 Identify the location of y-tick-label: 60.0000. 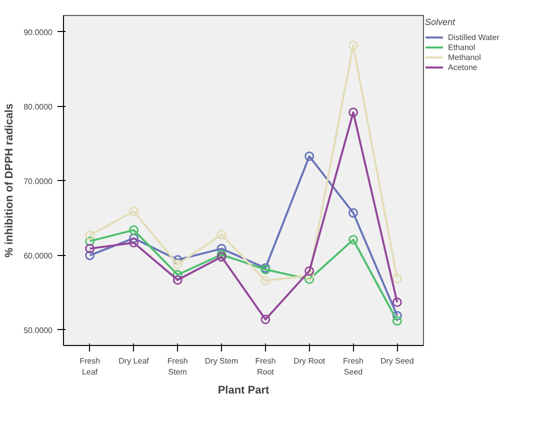
(39, 255).